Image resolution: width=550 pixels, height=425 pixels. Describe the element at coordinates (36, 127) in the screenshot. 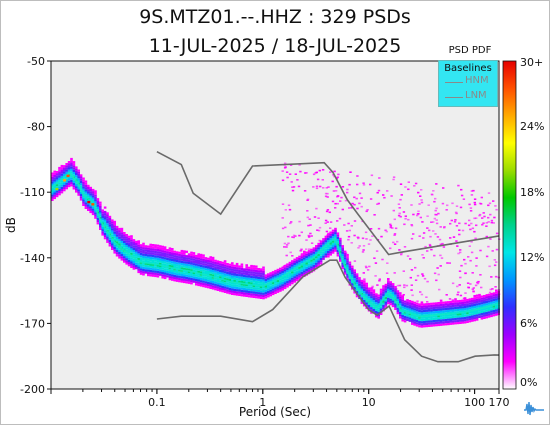

I see `y-tick-label: -80` at that location.